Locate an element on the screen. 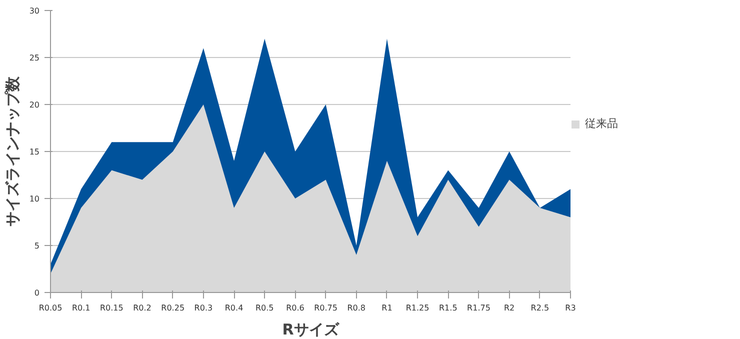  y-tick-label: 10 is located at coordinates (34, 199).